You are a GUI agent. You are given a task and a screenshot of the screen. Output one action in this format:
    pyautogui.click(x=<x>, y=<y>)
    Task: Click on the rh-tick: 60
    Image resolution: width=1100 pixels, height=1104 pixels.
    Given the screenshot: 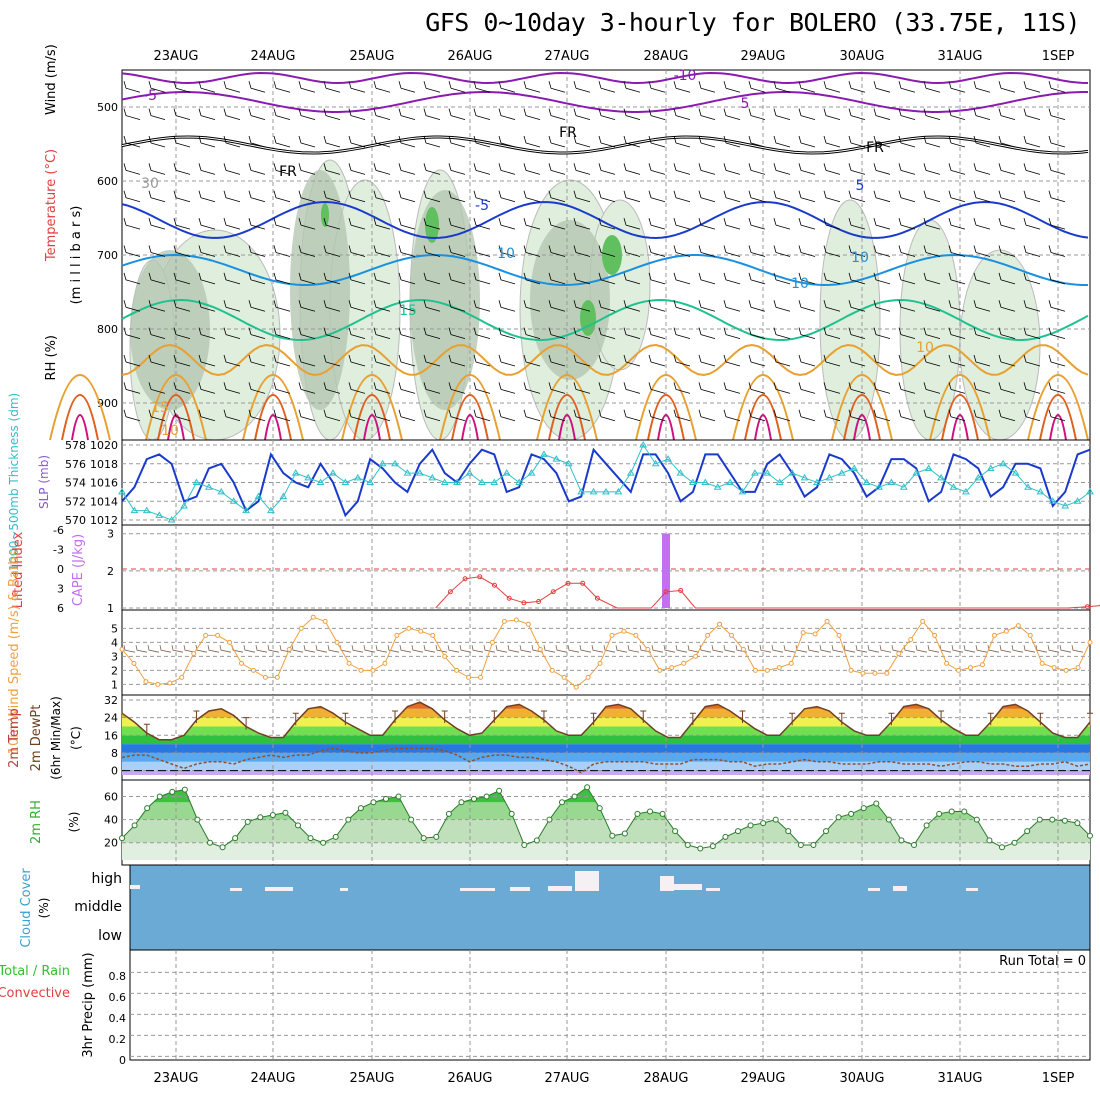 What is the action you would take?
    pyautogui.click(x=111, y=797)
    